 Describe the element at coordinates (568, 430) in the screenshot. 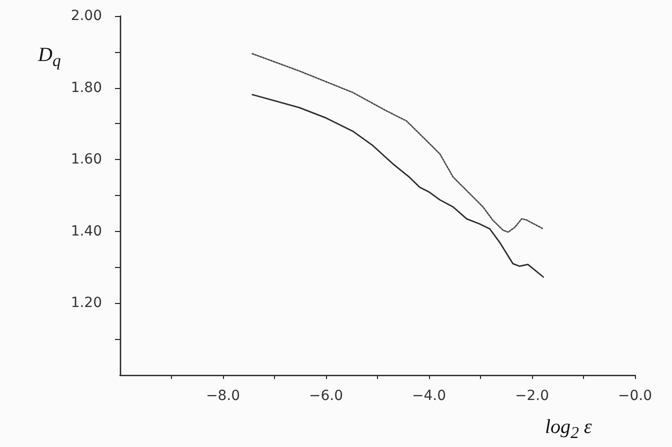

I see `x-axis-title: log$_{2}$ ε` at that location.